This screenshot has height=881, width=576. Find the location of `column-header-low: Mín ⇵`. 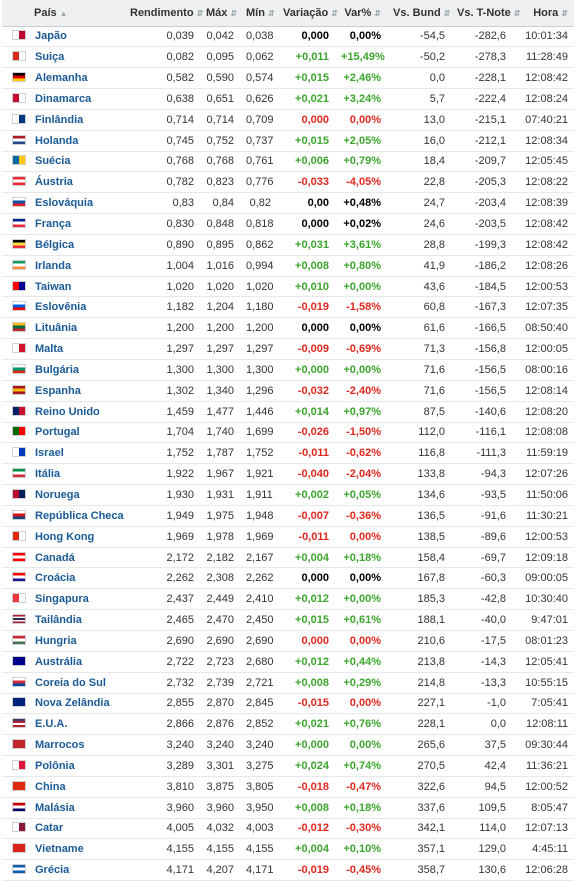

column-header-low: Mín ⇵ is located at coordinates (258, 13).